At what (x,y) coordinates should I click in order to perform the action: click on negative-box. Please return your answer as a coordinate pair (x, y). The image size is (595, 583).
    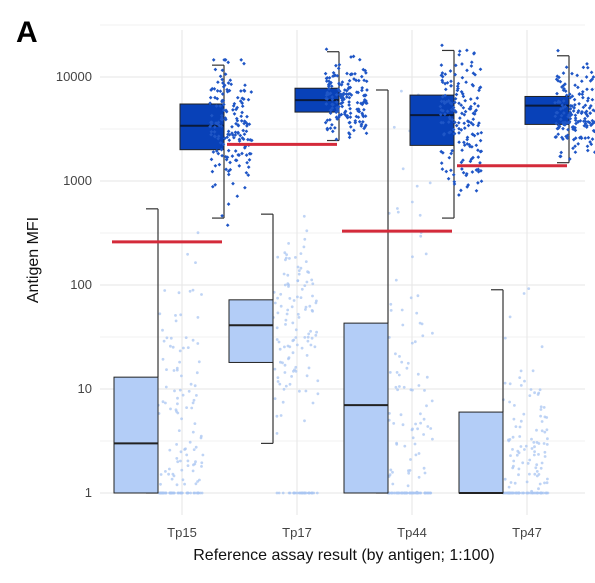
    Looking at the image, I should click on (366, 408).